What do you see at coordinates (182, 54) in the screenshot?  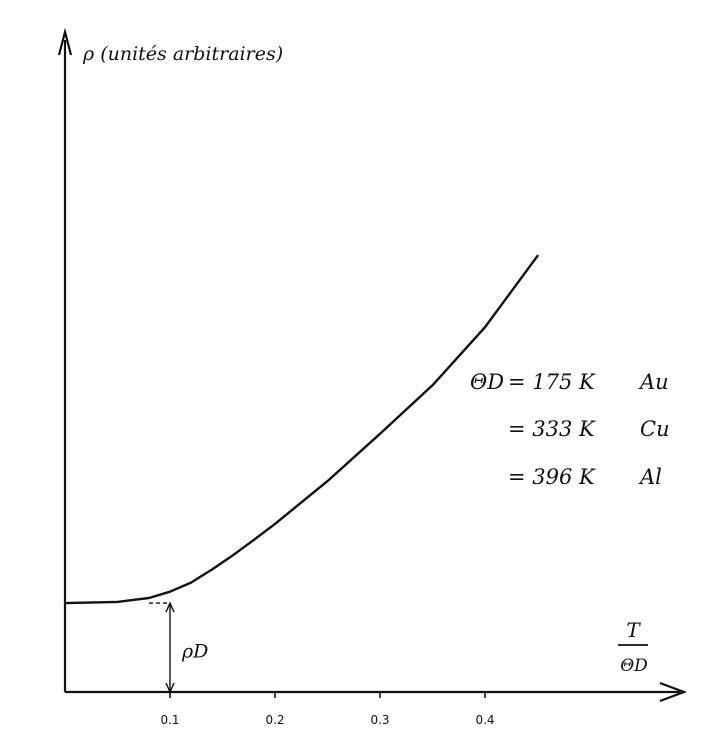 I see `y-axis-label: ρ (unités arbitraires)` at bounding box center [182, 54].